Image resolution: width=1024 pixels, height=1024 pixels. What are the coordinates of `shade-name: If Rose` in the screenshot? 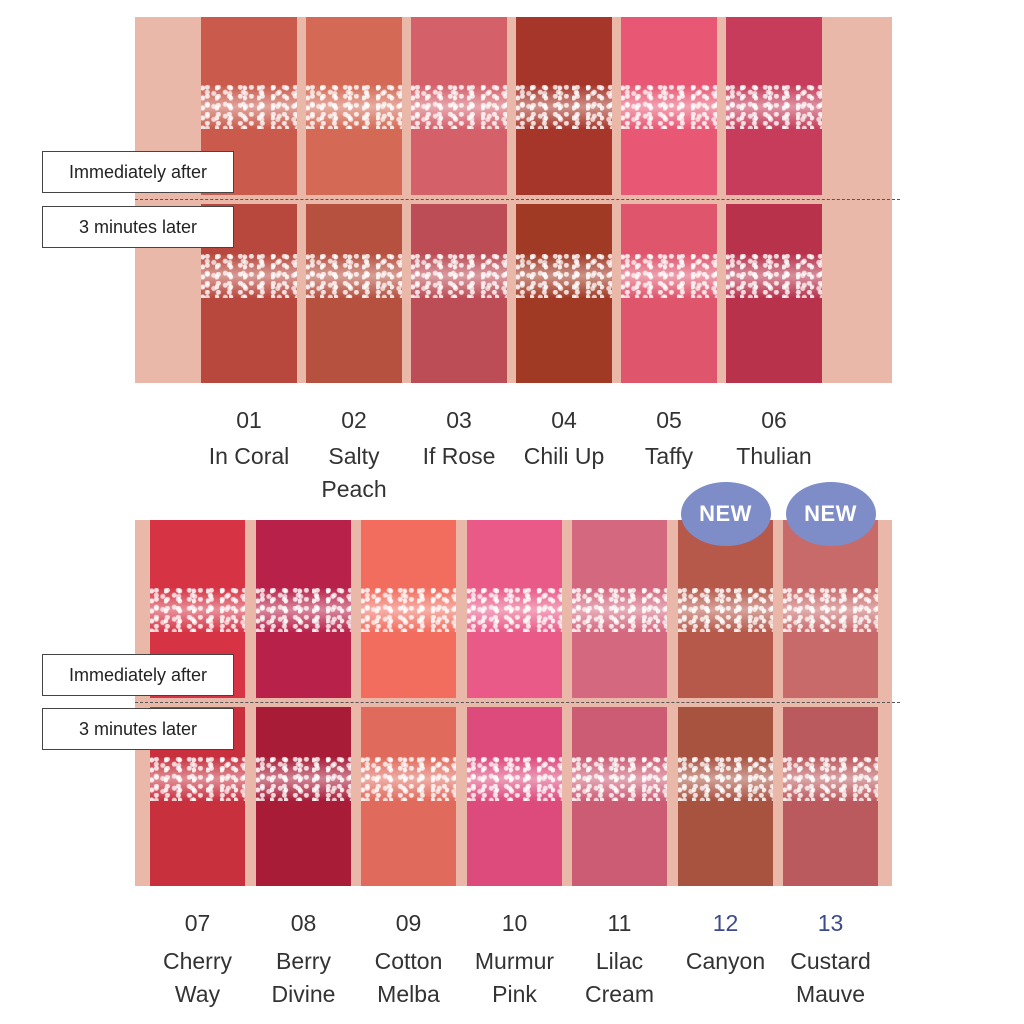 It's located at (459, 456).